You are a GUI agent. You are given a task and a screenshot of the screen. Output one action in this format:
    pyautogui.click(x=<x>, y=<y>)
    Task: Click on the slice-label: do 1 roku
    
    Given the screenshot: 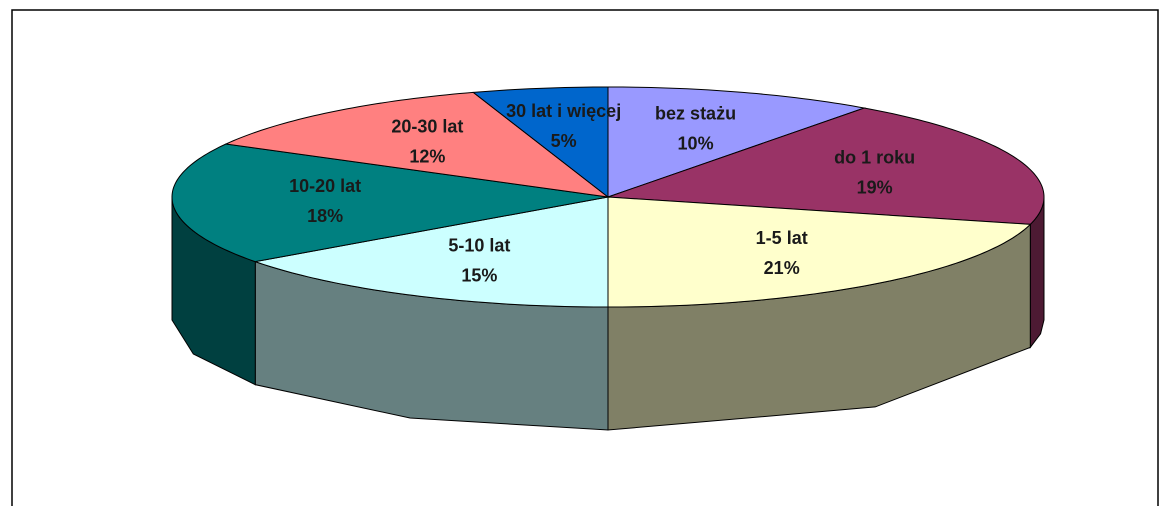 What is the action you would take?
    pyautogui.click(x=874, y=158)
    